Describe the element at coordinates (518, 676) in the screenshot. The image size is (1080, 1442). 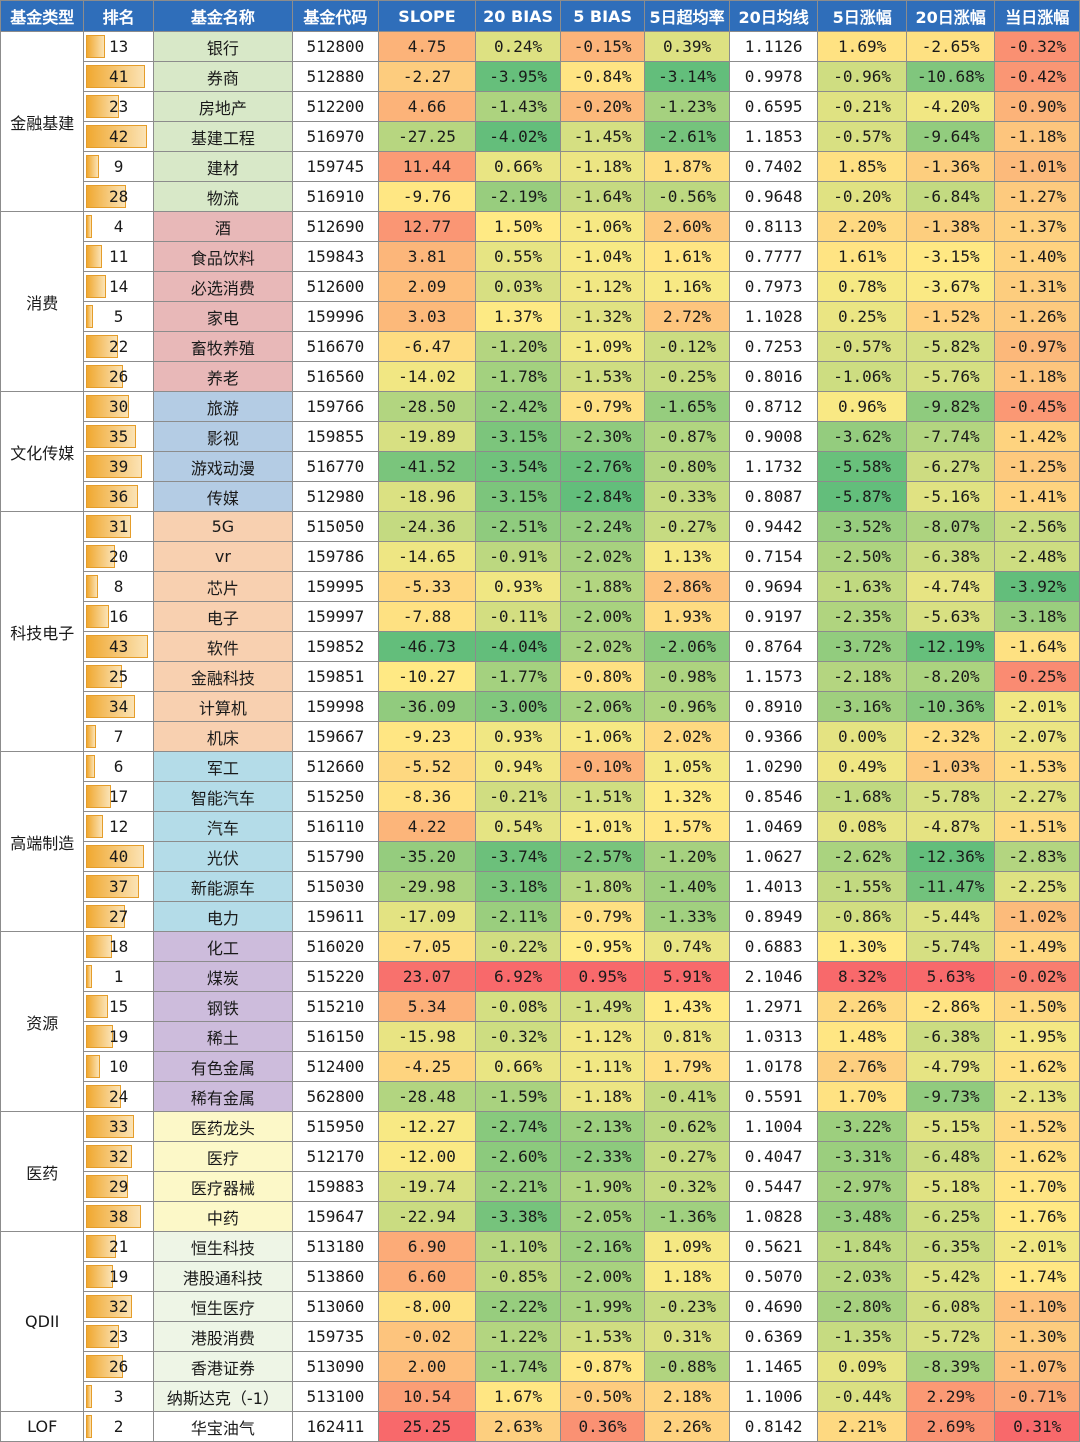
I see `bias20-cell: -1.77%` at that location.